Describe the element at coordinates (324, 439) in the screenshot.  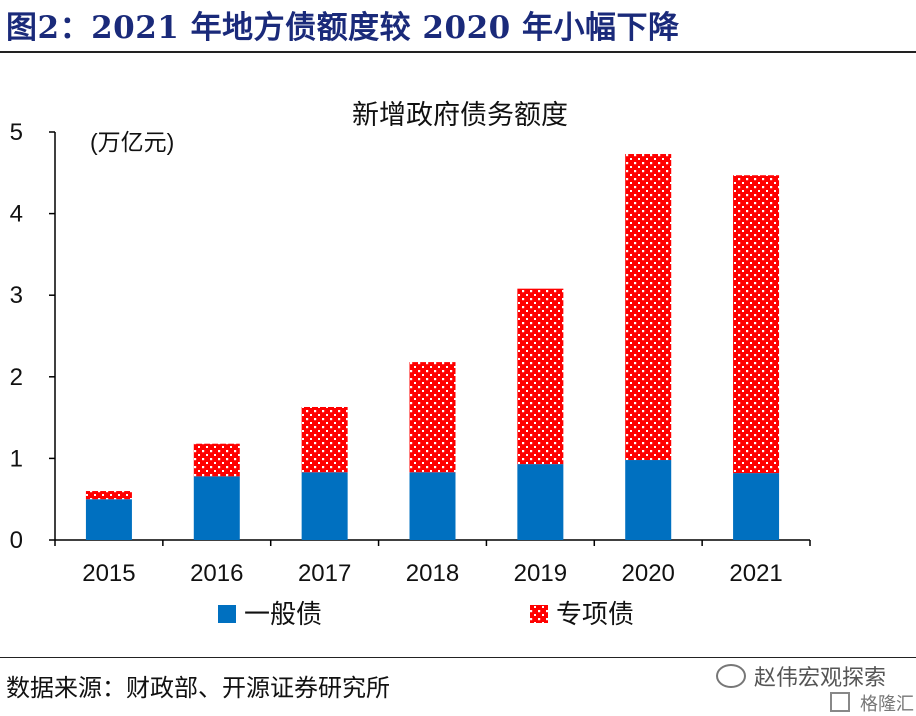
I see `bar-special-bond-2017` at that location.